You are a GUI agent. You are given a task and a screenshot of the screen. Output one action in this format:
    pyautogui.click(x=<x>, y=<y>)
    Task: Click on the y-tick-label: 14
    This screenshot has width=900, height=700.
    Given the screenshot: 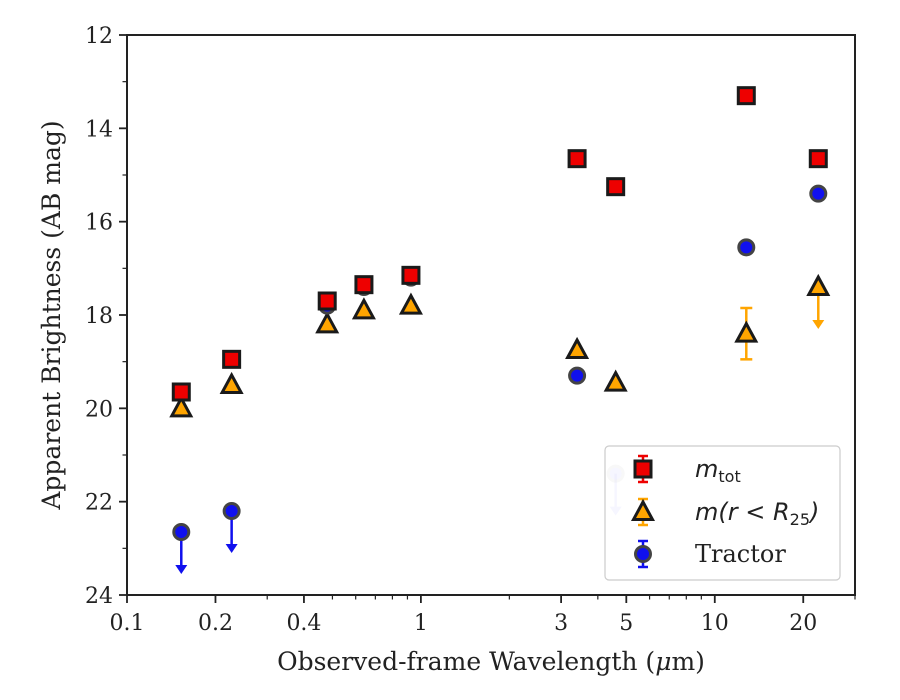 What is the action you would take?
    pyautogui.click(x=99, y=129)
    